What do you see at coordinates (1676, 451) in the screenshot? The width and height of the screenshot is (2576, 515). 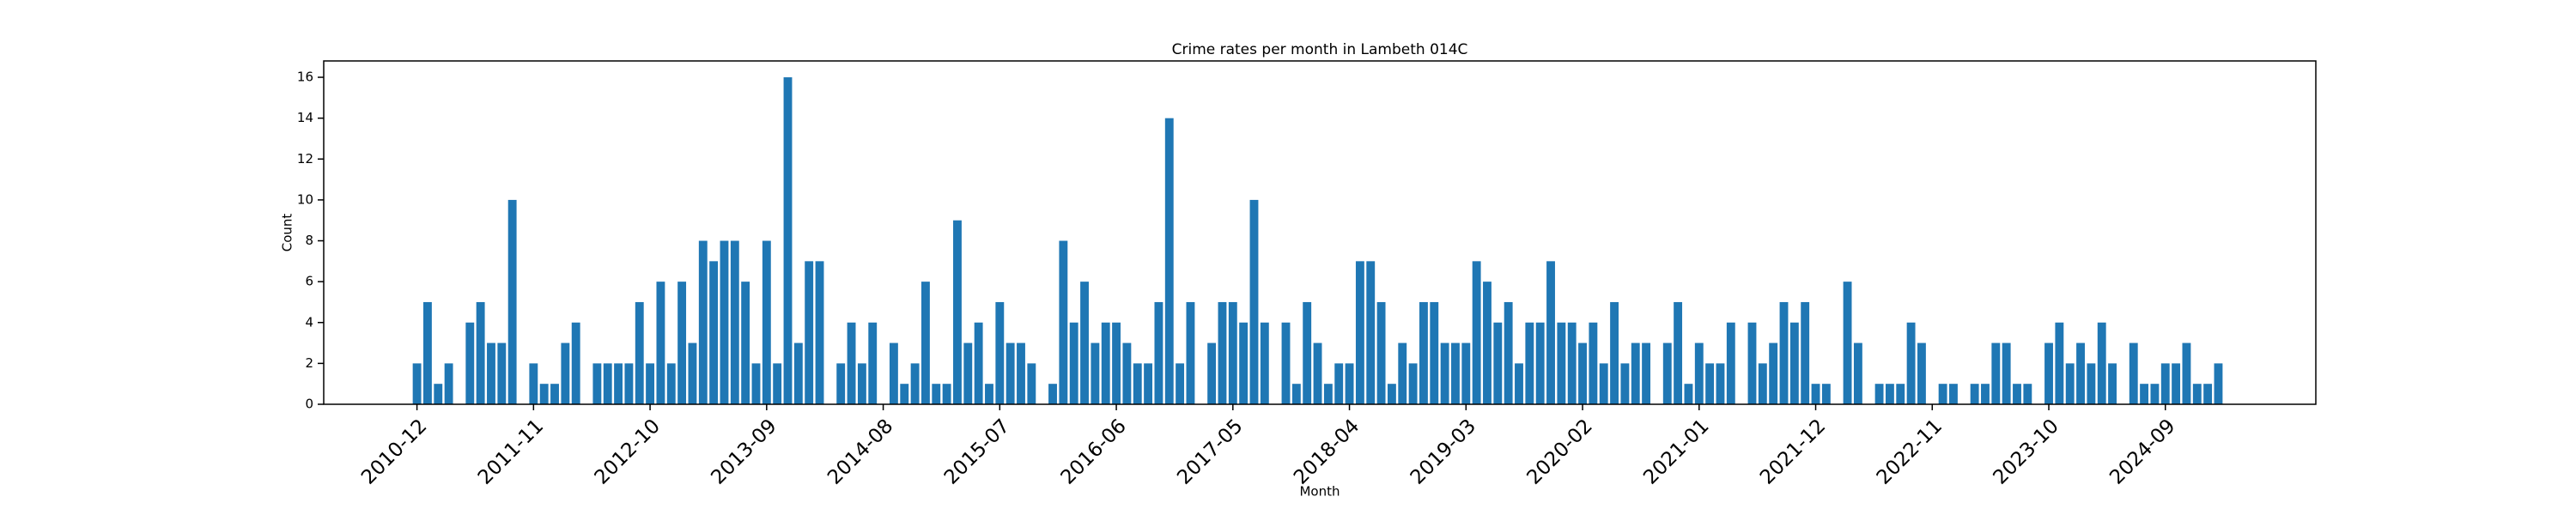 I see `x-tick-label: 2021-01` at bounding box center [1676, 451].